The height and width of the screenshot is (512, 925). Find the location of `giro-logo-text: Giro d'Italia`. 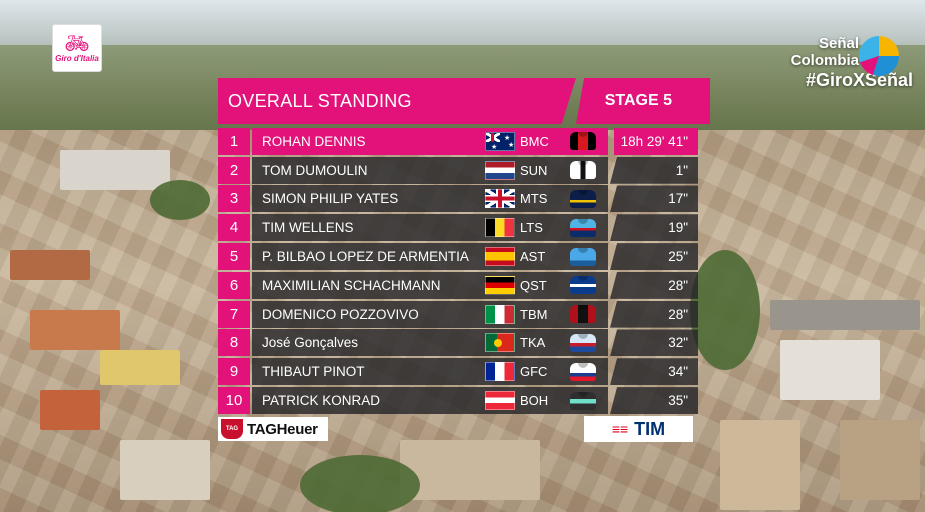

giro-logo-text: Giro d'Italia is located at coordinates (77, 58).